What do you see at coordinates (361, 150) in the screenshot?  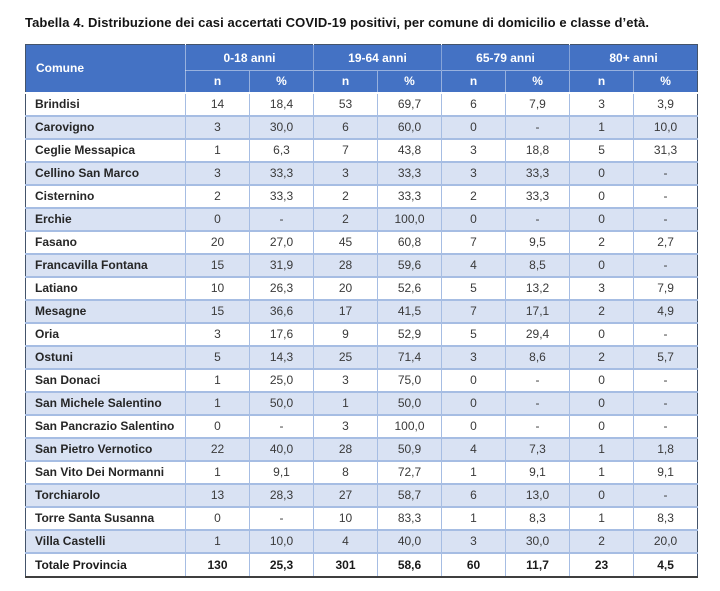 I see `table-row: Ceglie Messapica 1 6,3 7 43,8 3 18,8 5 31,3` at bounding box center [361, 150].